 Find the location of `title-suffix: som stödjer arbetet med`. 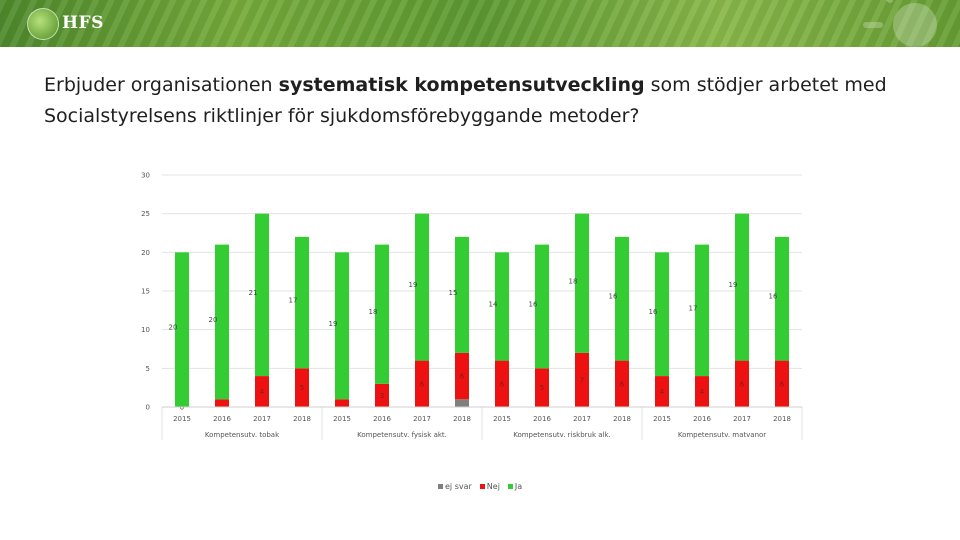

title-suffix: som stödjer arbetet med is located at coordinates (765, 85).